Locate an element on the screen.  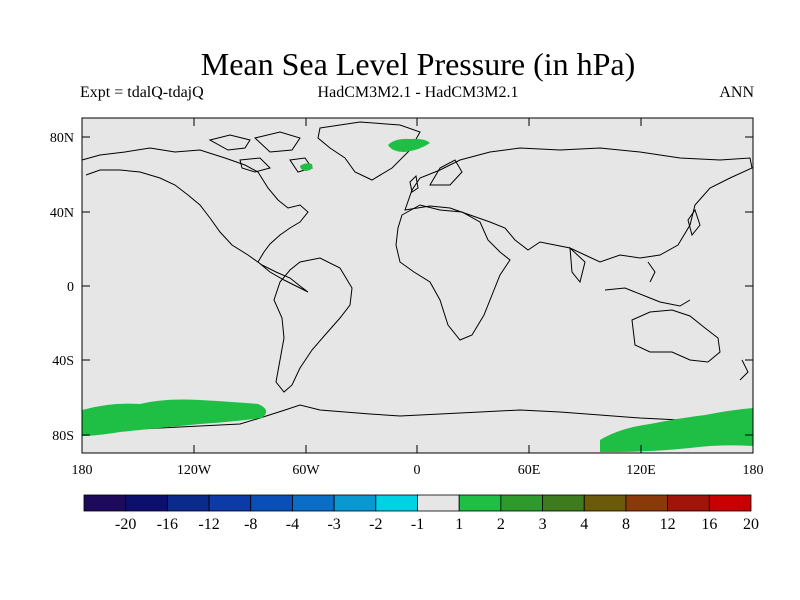
anomaly-patch-greenland is located at coordinates (409, 145).